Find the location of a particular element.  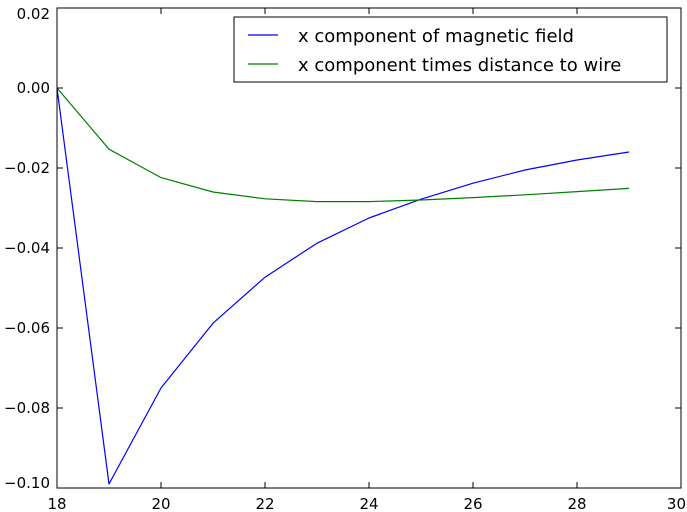

y-tick-label-1: 0.00 is located at coordinates (33, 88).